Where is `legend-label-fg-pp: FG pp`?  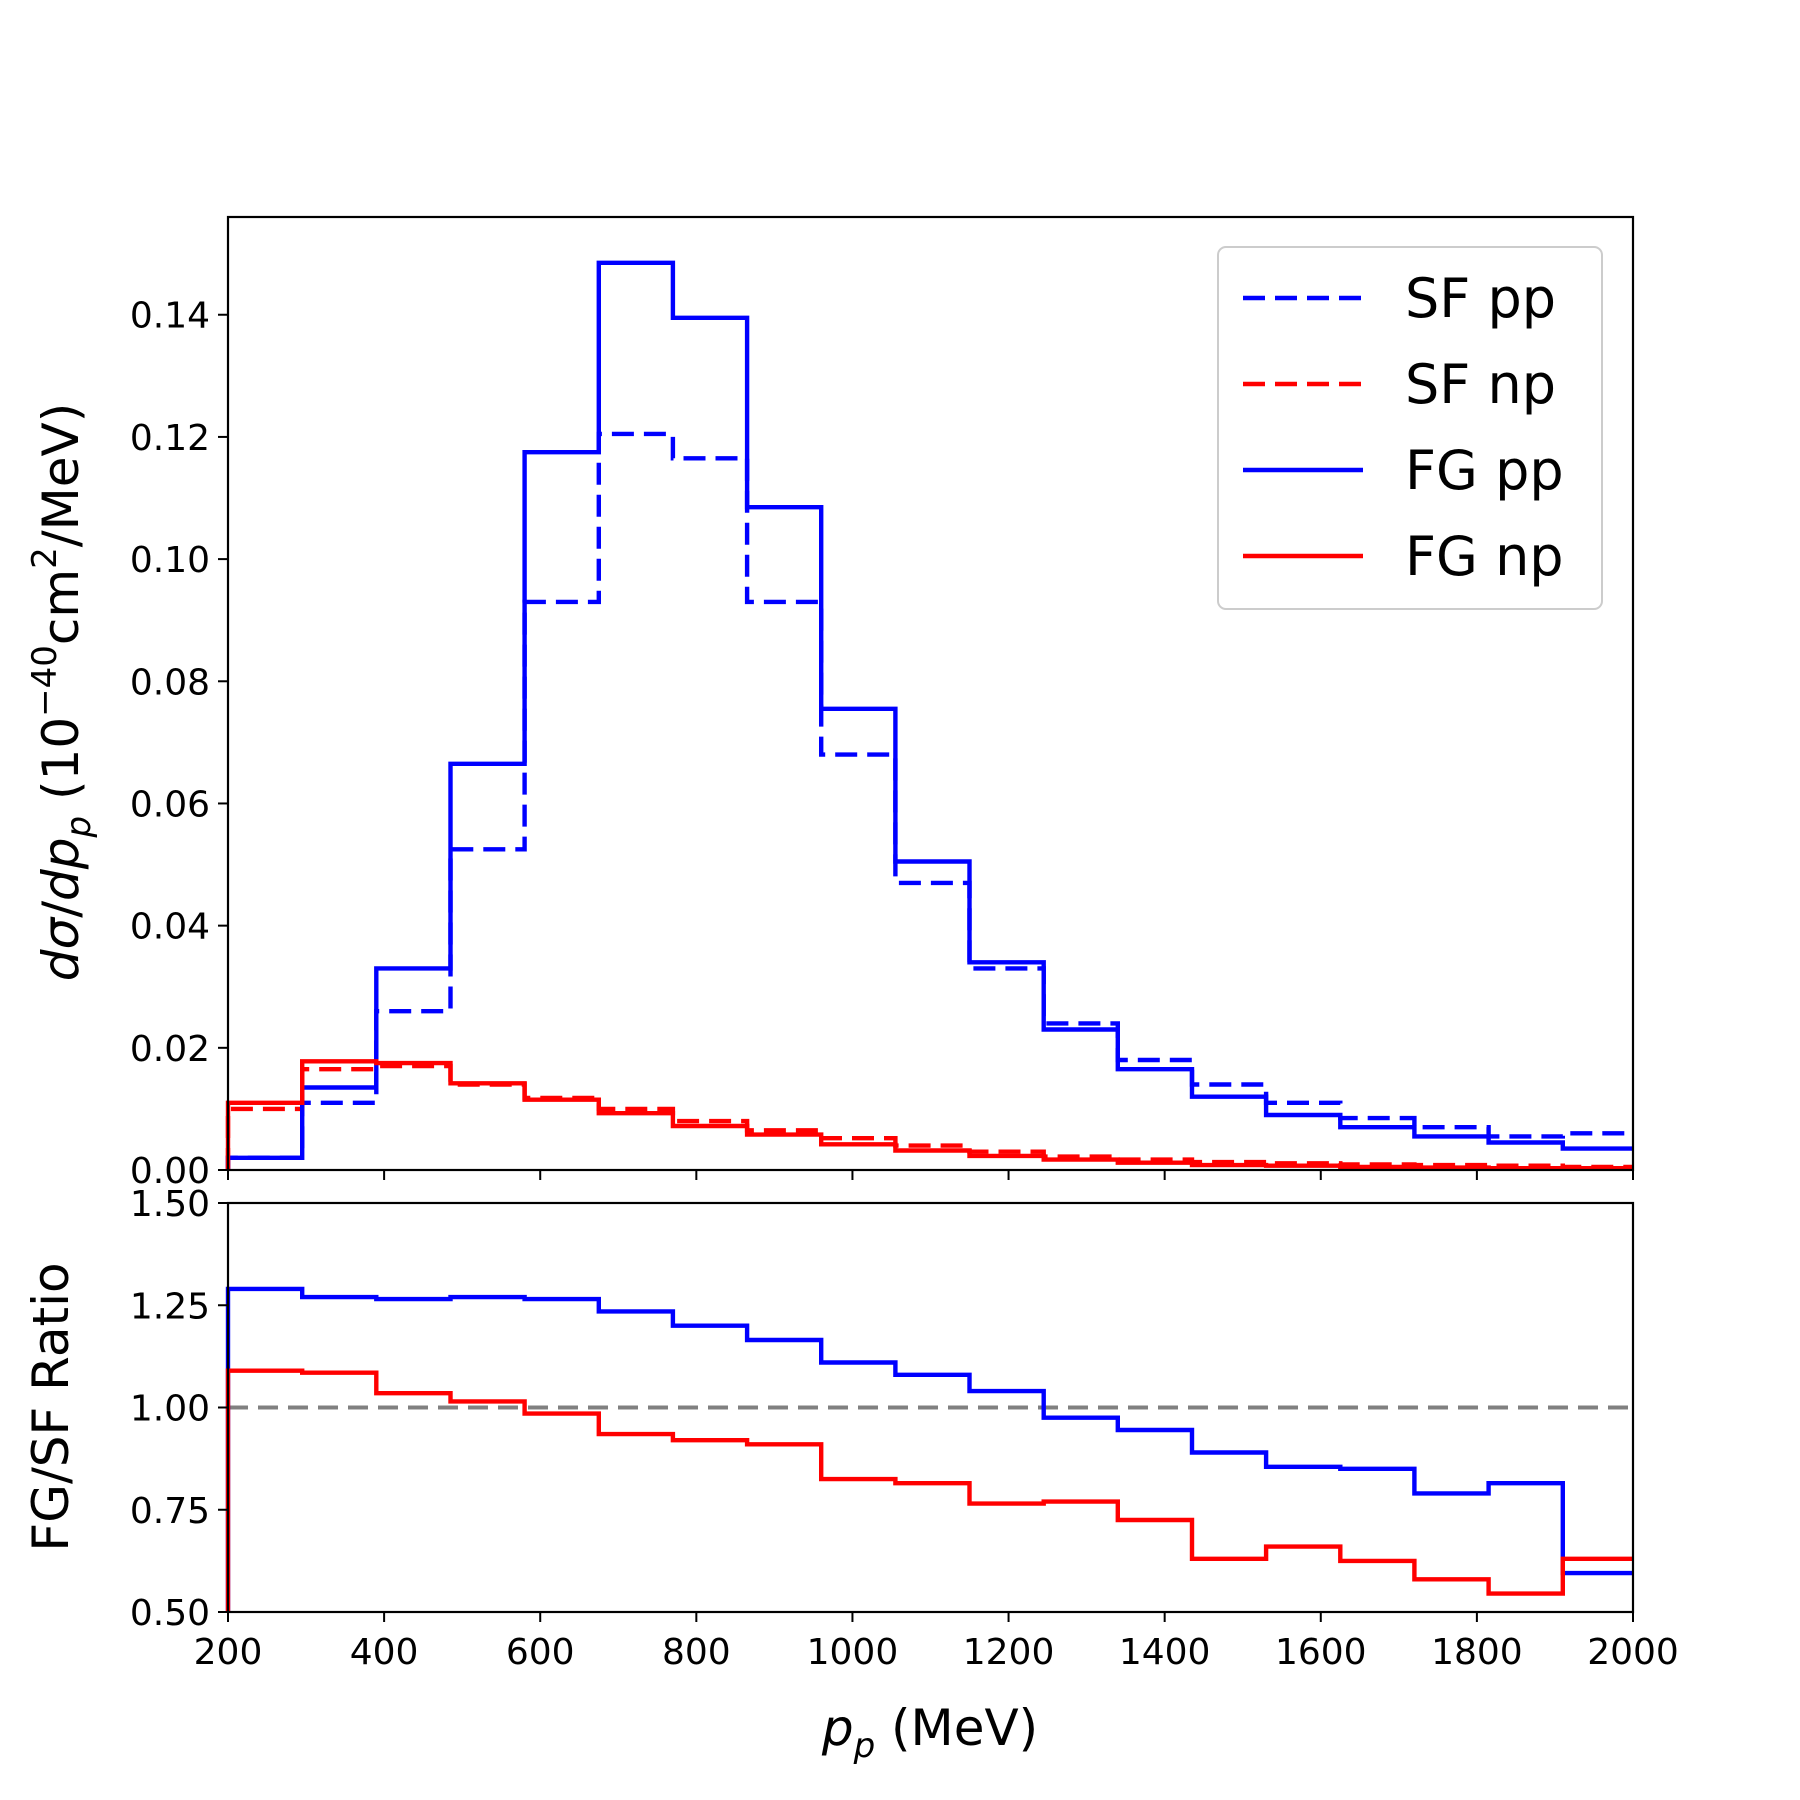 legend-label-fg-pp: FG pp is located at coordinates (1484, 470).